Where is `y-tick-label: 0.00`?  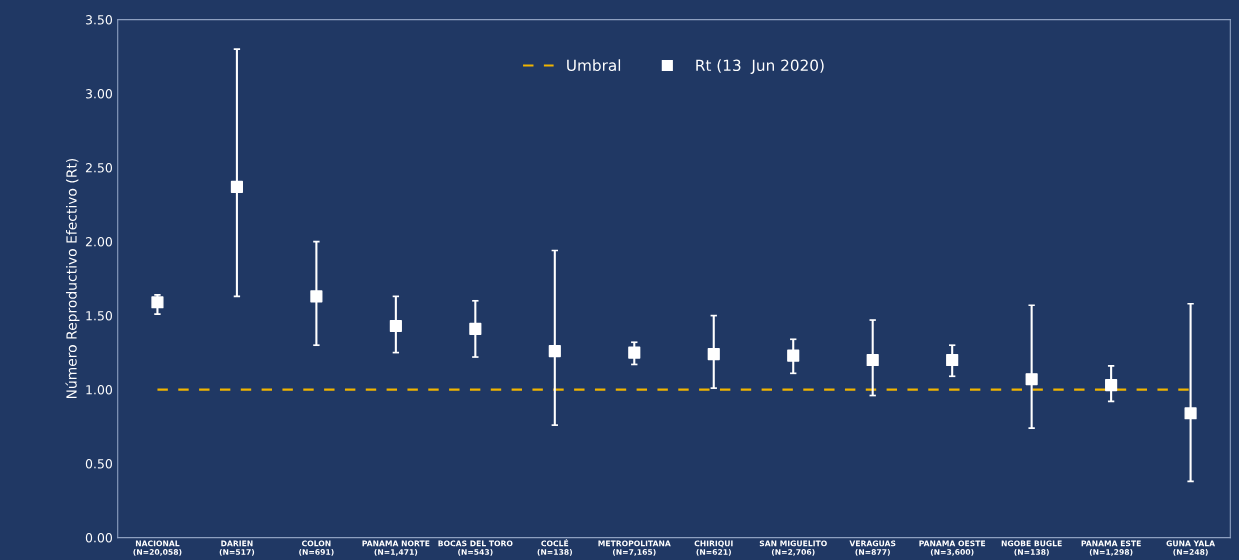
y-tick-label: 0.00 is located at coordinates (99, 538).